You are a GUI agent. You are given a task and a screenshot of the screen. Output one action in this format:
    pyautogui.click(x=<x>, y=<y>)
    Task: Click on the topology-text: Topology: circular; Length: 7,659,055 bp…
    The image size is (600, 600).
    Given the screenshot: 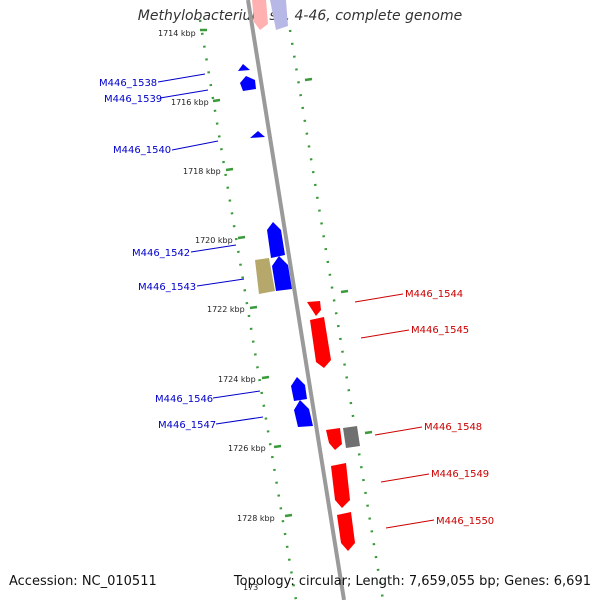 What is the action you would take?
    pyautogui.click(x=412, y=581)
    